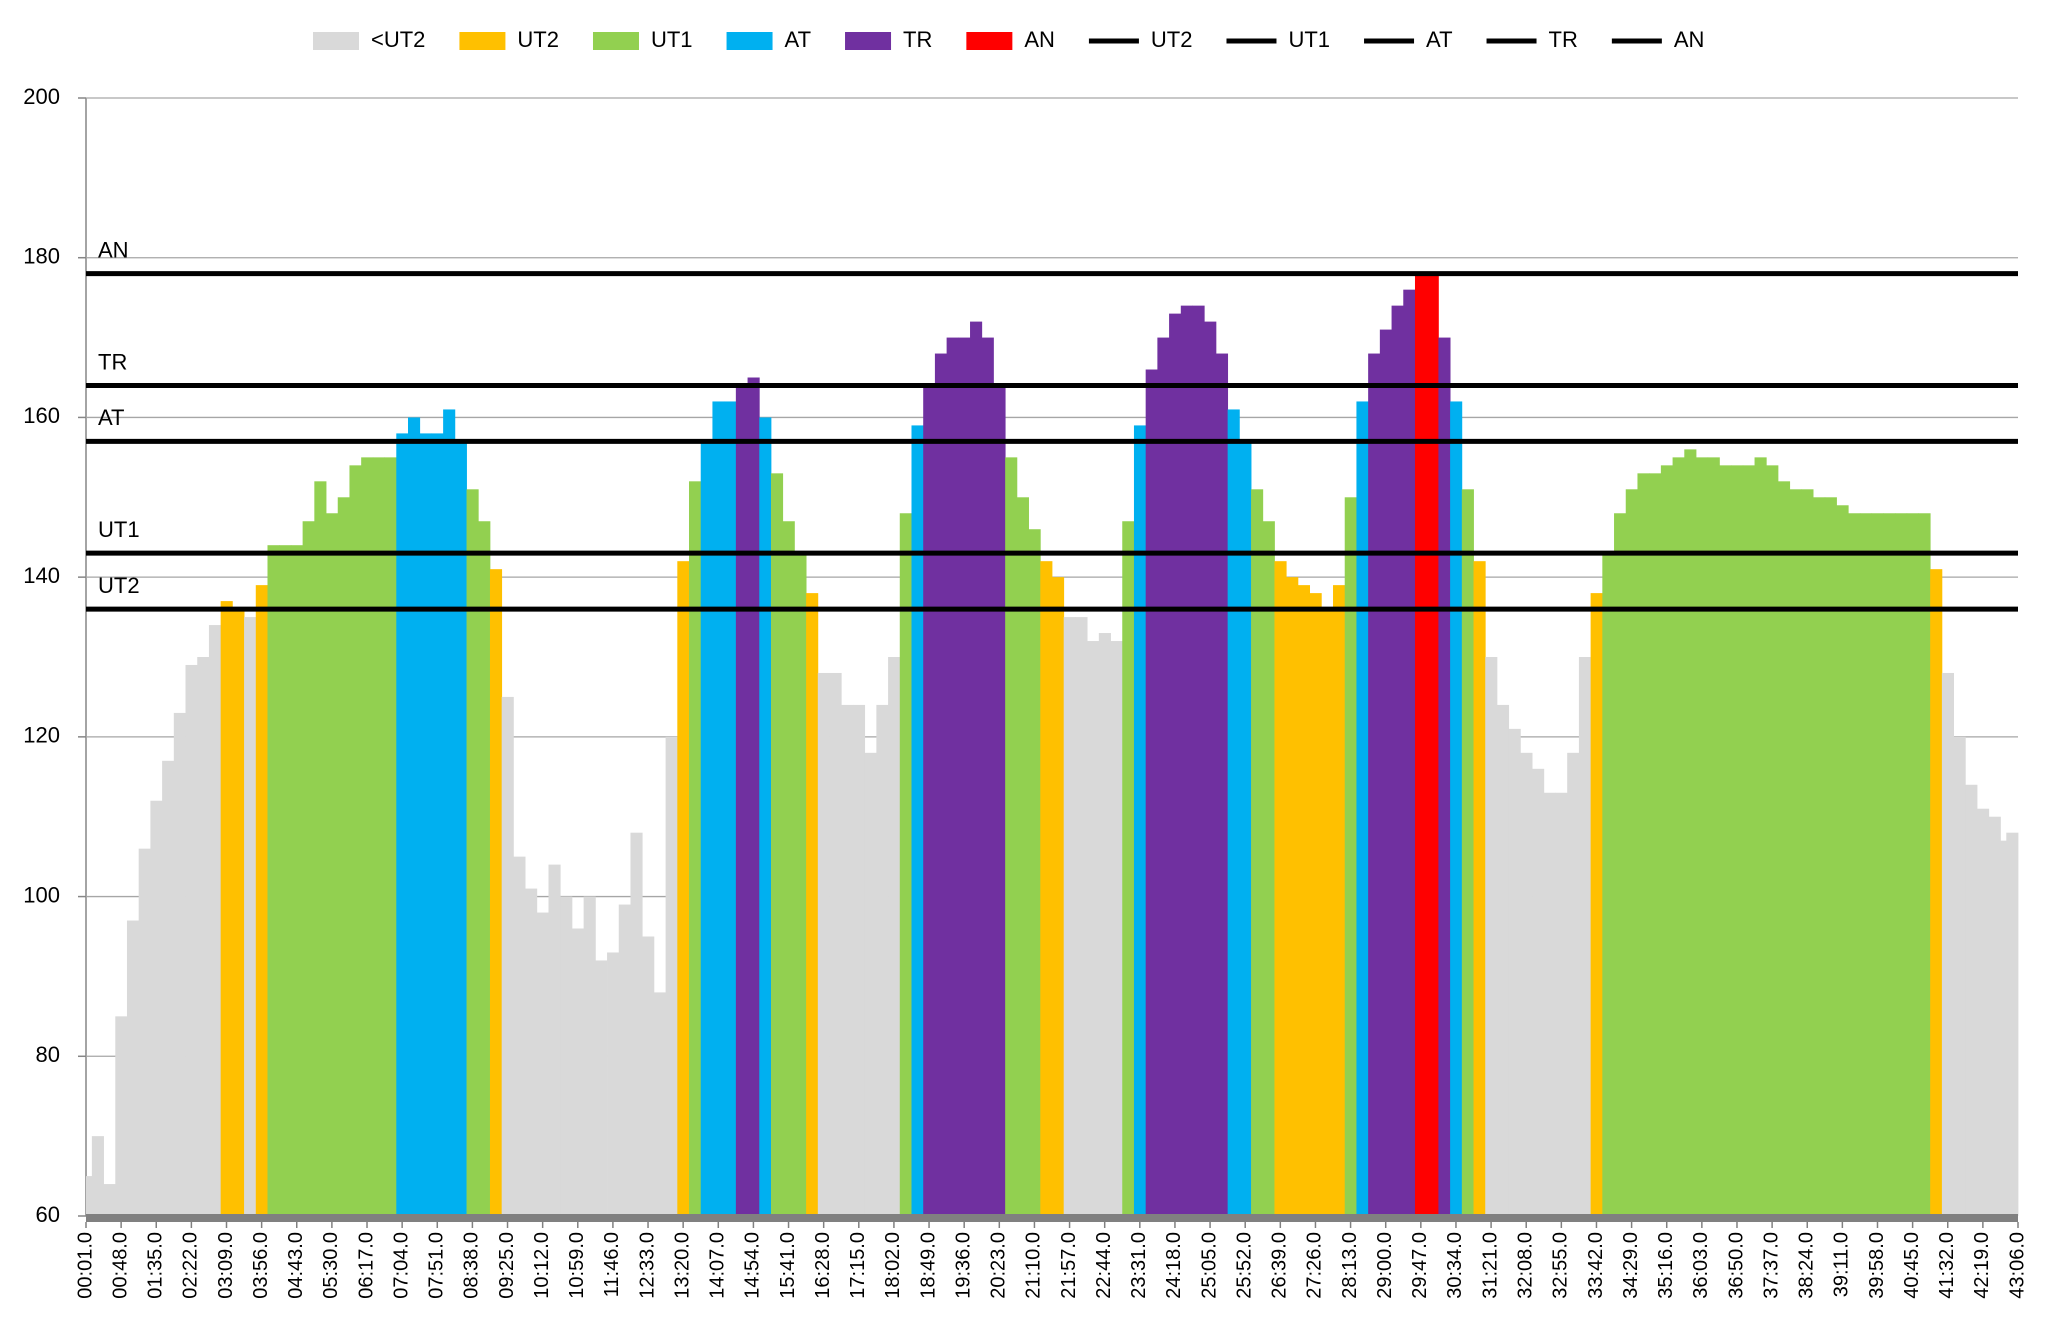 Image resolution: width=2048 pixels, height=1334 pixels. I want to click on x-tick-label: 17:15.0, so click(858, 1265).